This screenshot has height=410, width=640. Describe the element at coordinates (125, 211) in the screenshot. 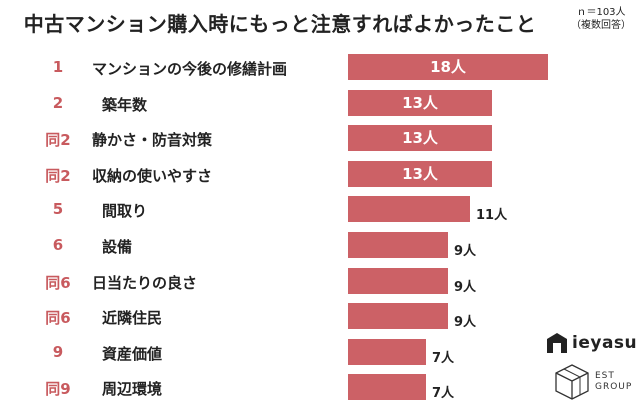

I see `category-label: 間取り` at that location.